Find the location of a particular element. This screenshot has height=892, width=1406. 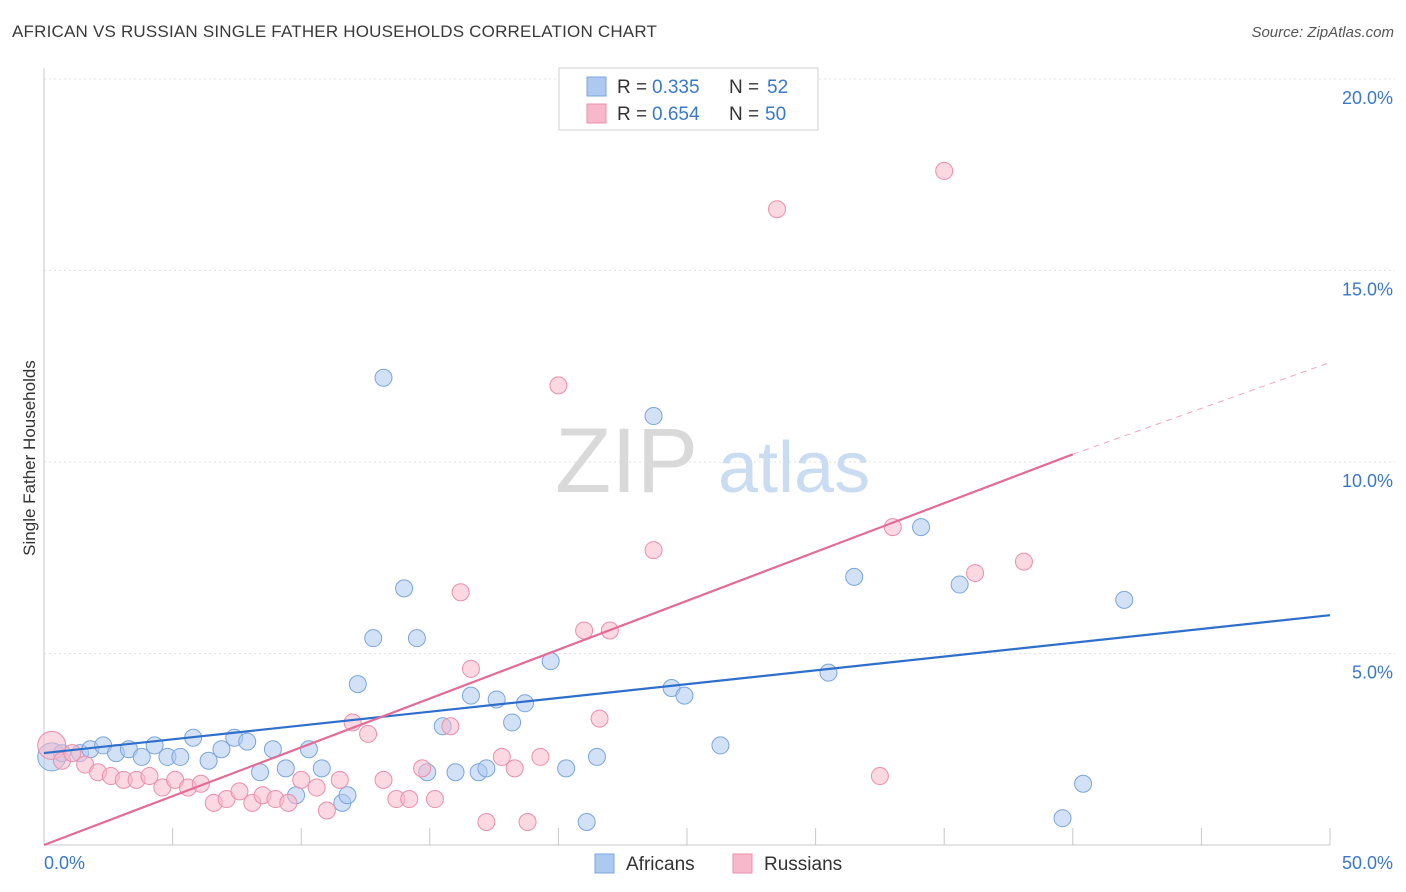

watermark: ZIP atlas is located at coordinates (712, 461).